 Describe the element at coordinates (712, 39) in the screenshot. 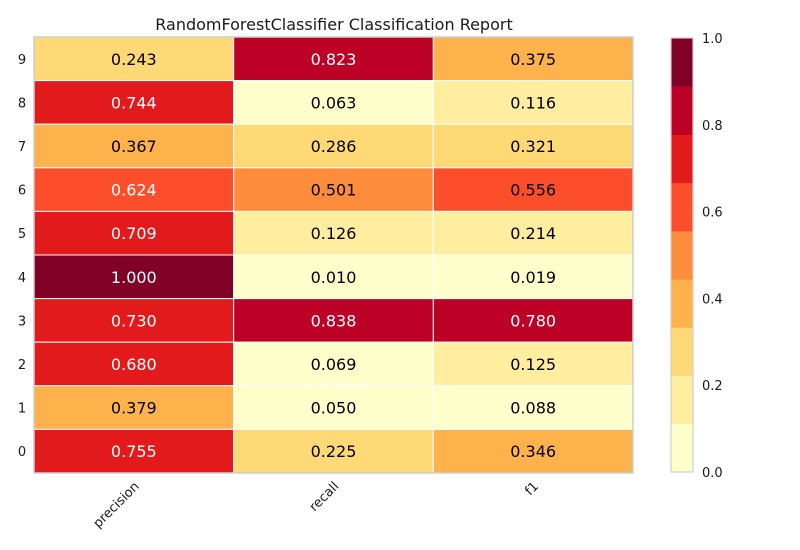

I see `colorbar-tick-label: 1.0` at that location.